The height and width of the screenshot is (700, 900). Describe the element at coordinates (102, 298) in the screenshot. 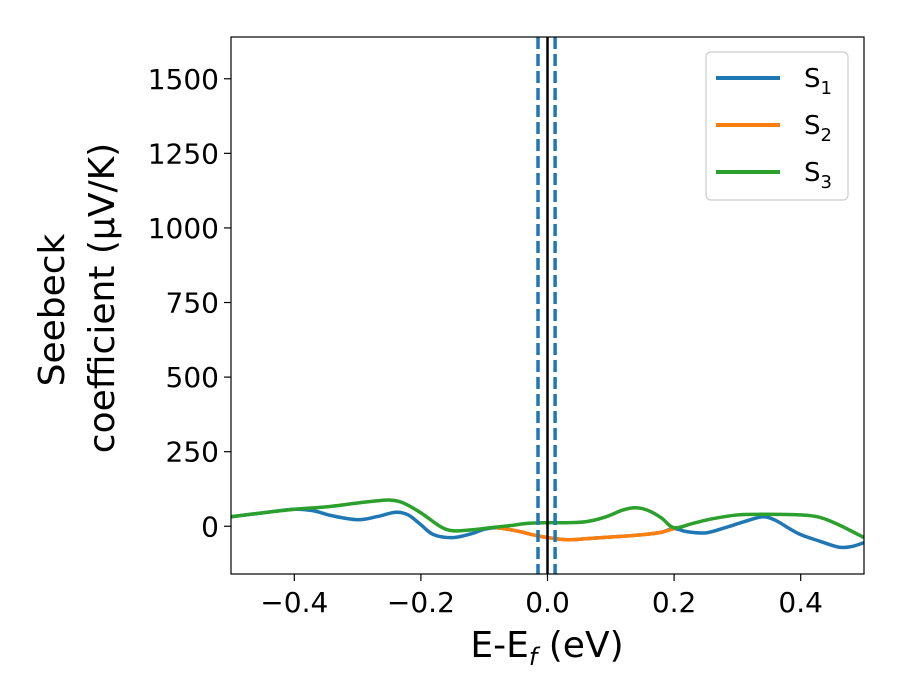

I see `y-axis-label-line2: coefficient (μV/K)` at that location.